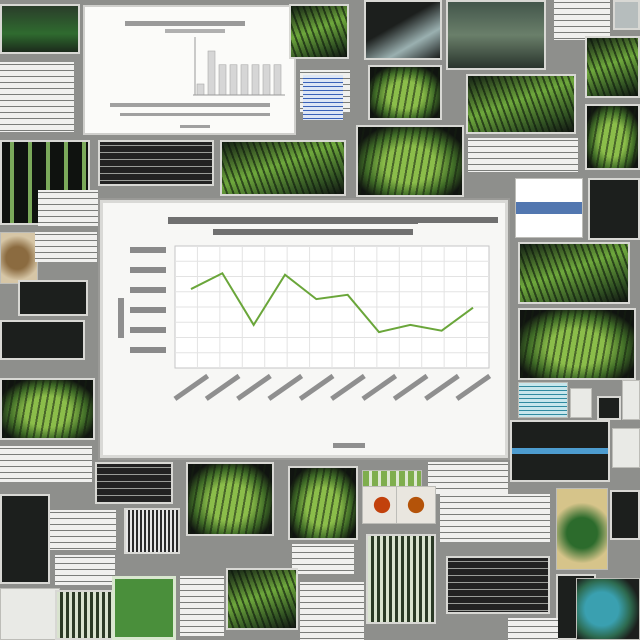  Describe the element at coordinates (197, 74) in the screenshot. I see `bar-chart-svg` at that location.